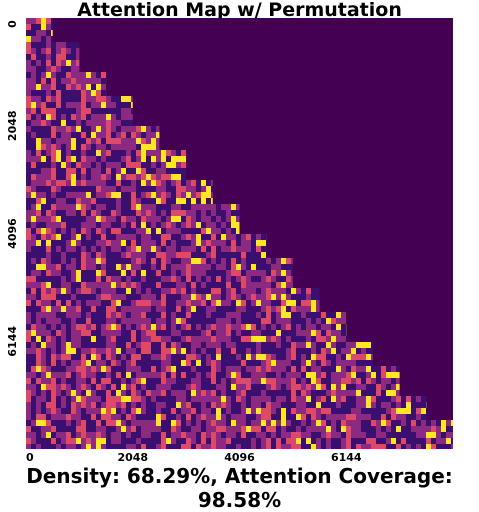 Image resolution: width=479 pixels, height=512 pixels. What do you see at coordinates (12, 24) in the screenshot?
I see `y-tick-label: 0` at bounding box center [12, 24].